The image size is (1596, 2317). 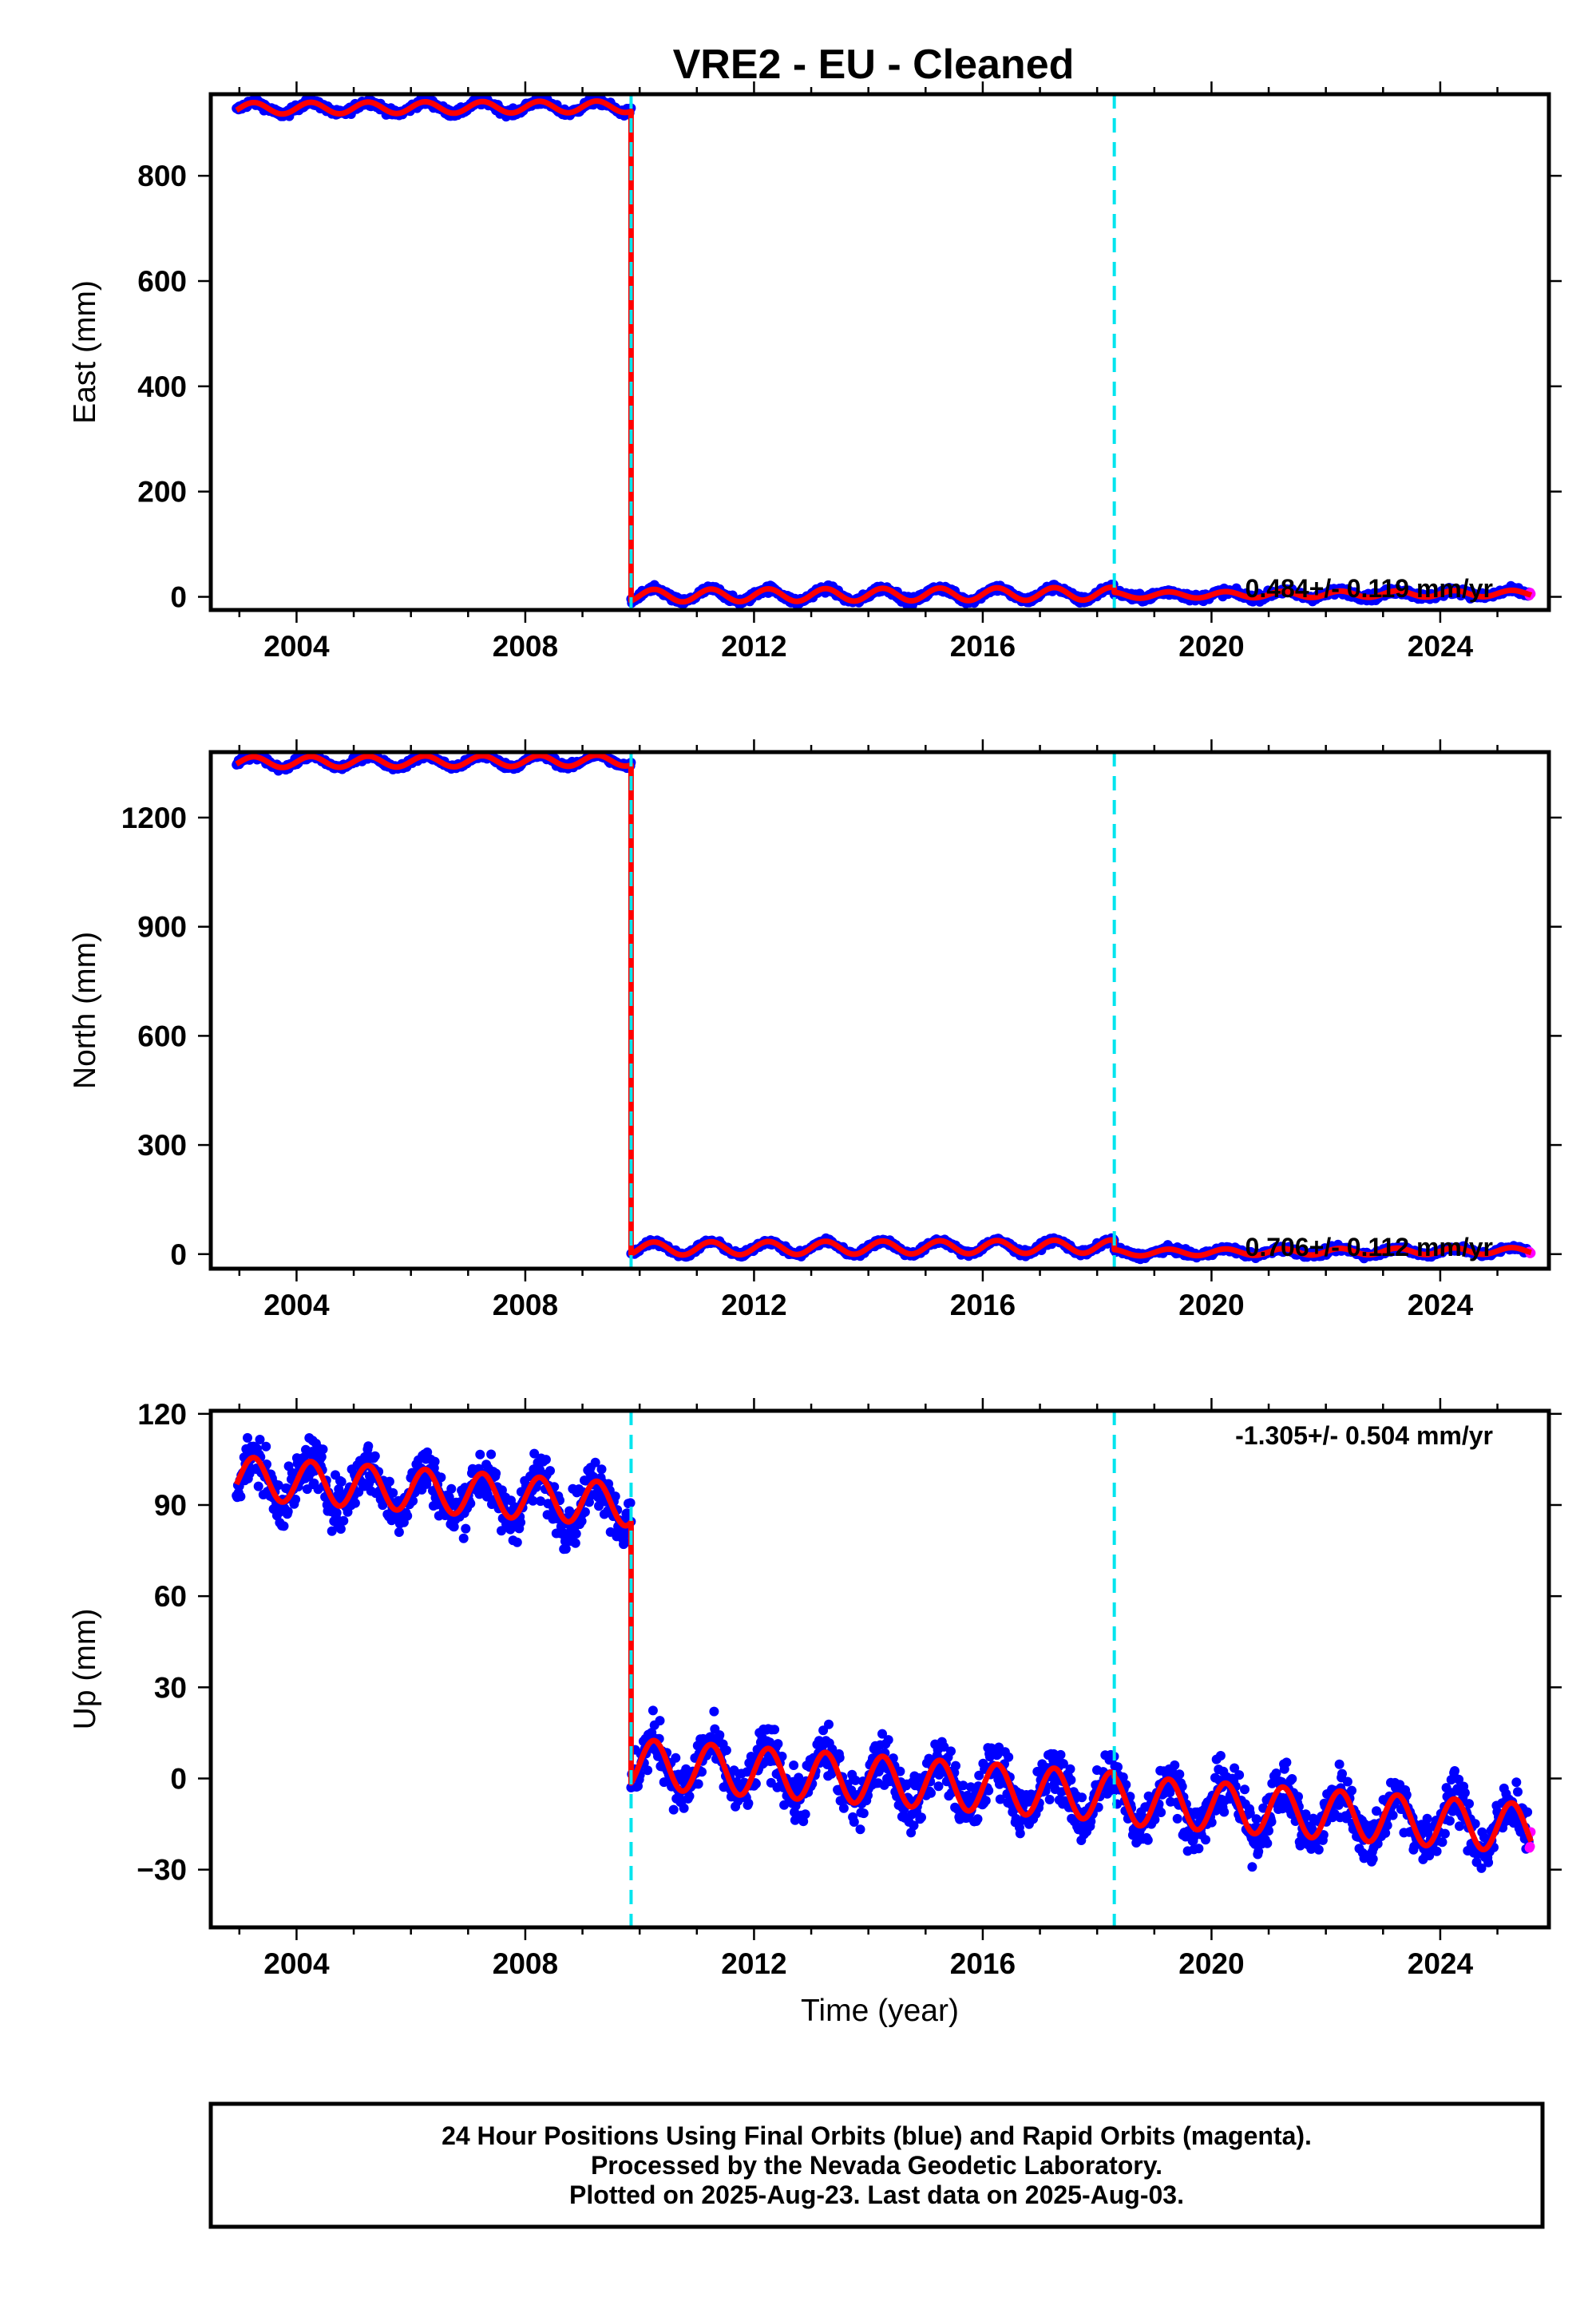 I want to click on y-tick-label: 300, so click(x=162, y=1145).